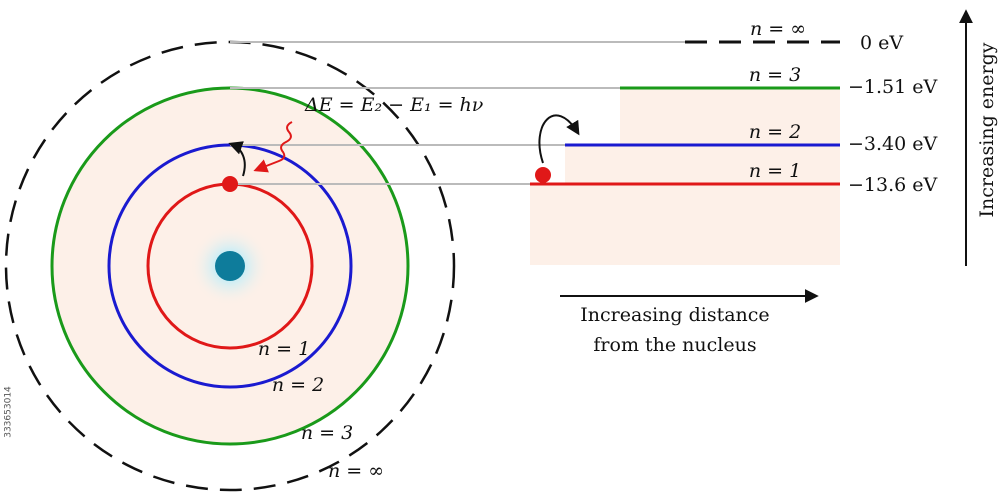 This screenshot has width=1000, height=496. Describe the element at coordinates (778, 29) in the screenshot. I see `level-label: n = ∞` at that location.